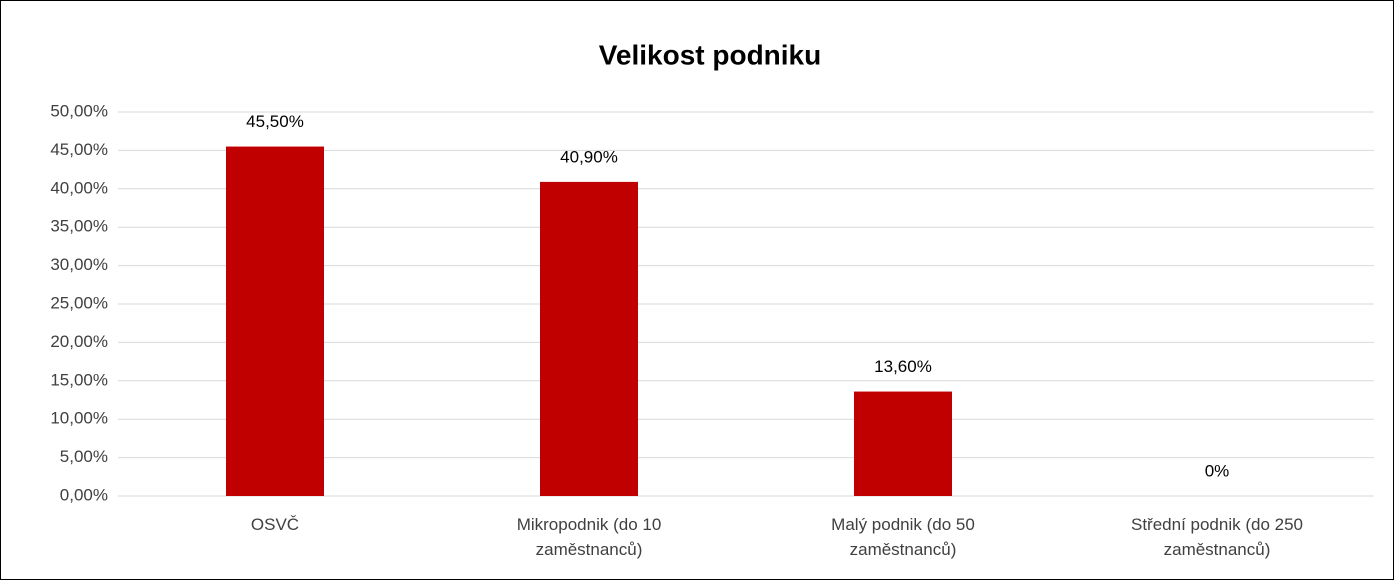 The height and width of the screenshot is (580, 1394). I want to click on y-tick-label: 15,00%, so click(79, 379).